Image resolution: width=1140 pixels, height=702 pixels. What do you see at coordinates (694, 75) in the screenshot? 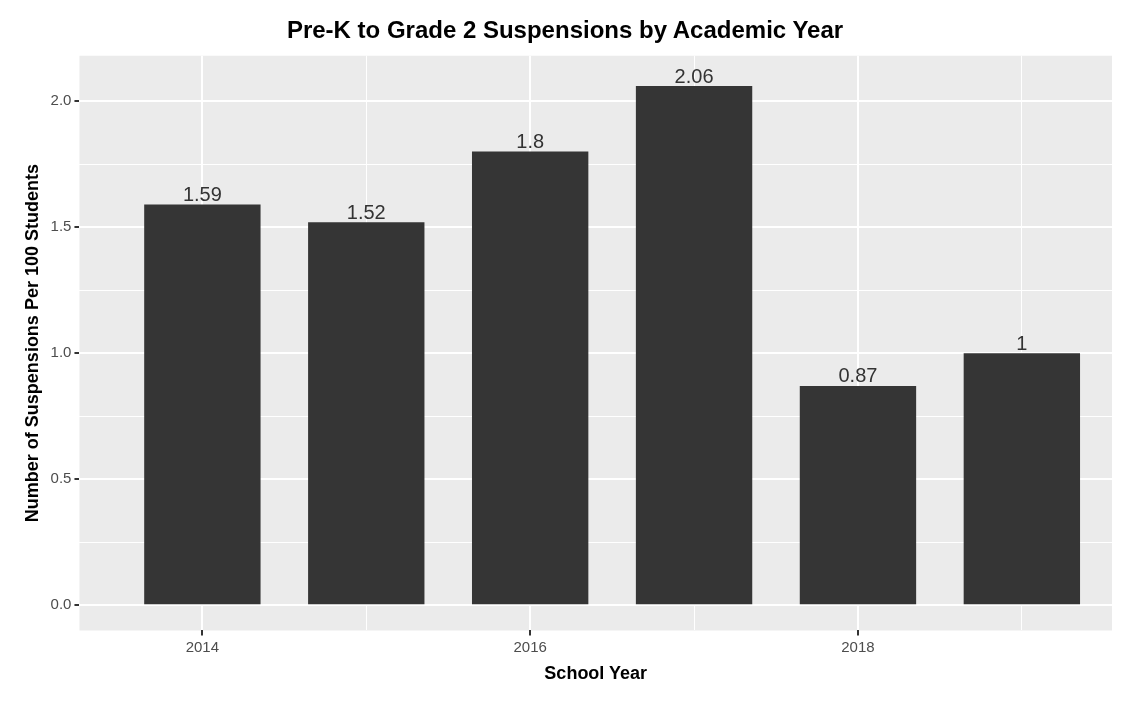
I see `data-label: 2.06` at bounding box center [694, 75].